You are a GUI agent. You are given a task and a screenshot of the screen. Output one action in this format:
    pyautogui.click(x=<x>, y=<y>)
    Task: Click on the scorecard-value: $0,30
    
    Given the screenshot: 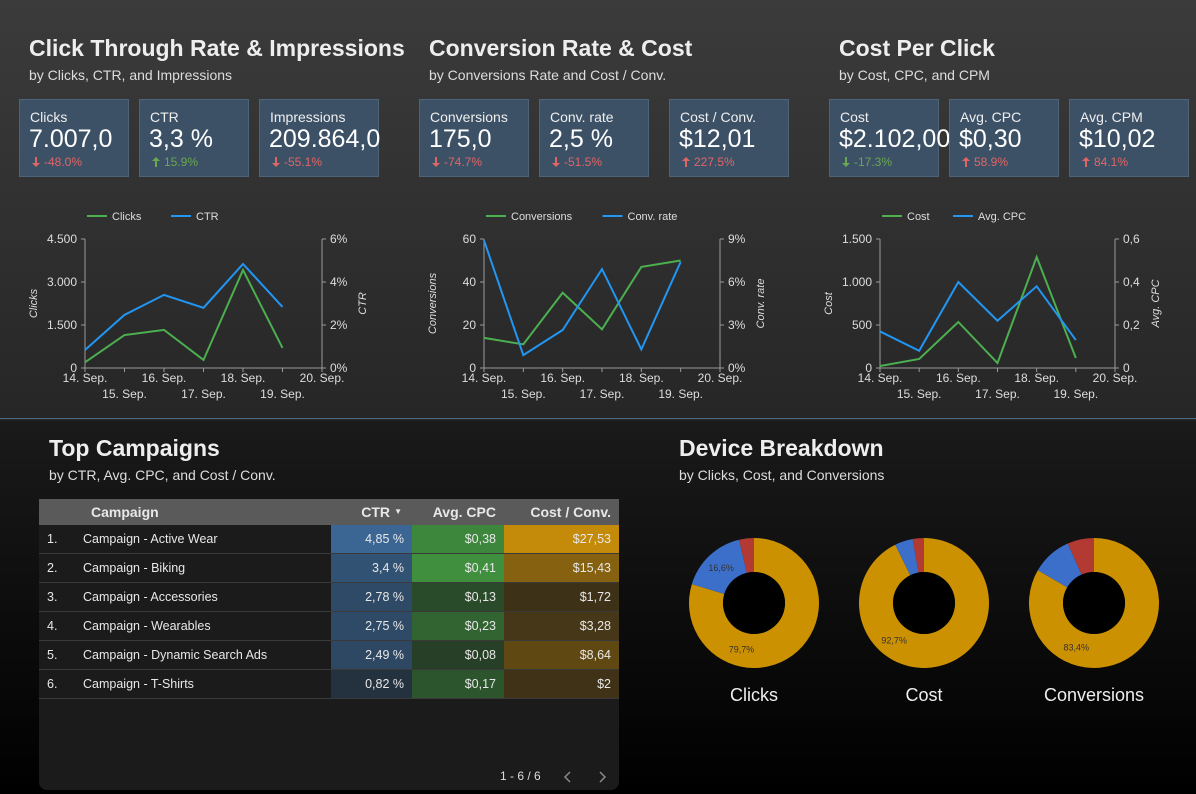 What is the action you would take?
    pyautogui.click(x=990, y=139)
    